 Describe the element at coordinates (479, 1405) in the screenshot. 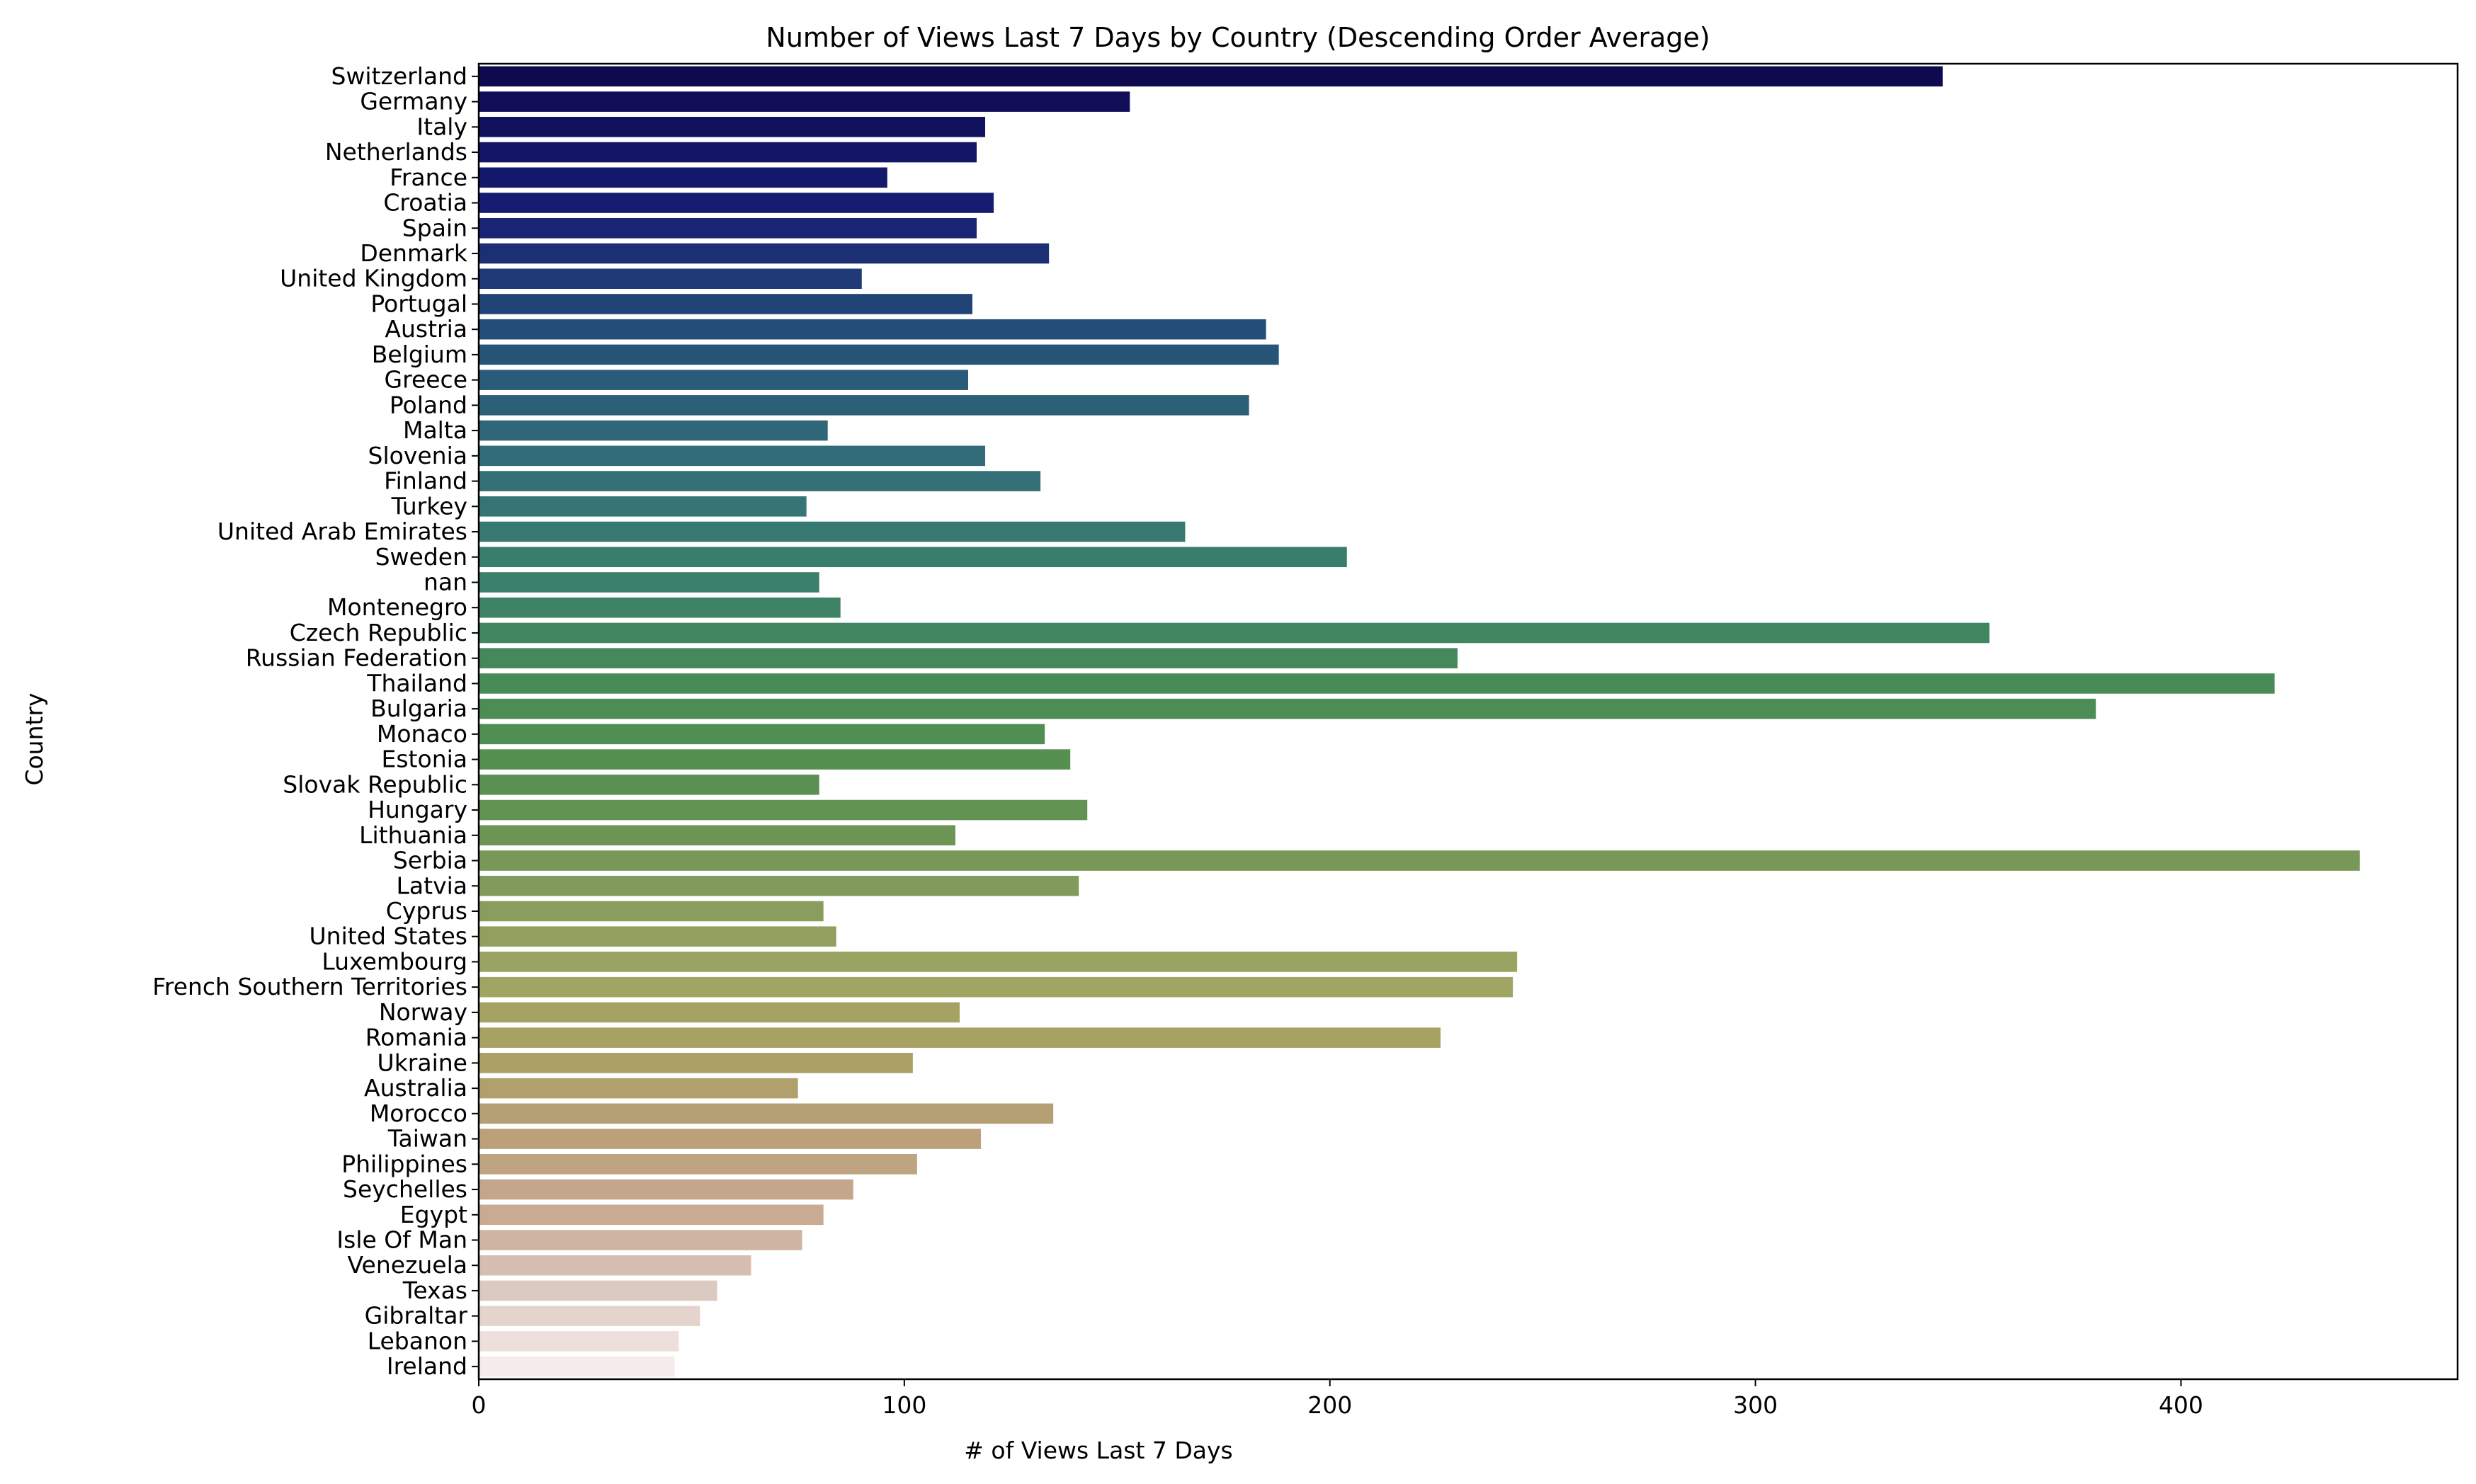

I see `x-tick-label: 0` at that location.